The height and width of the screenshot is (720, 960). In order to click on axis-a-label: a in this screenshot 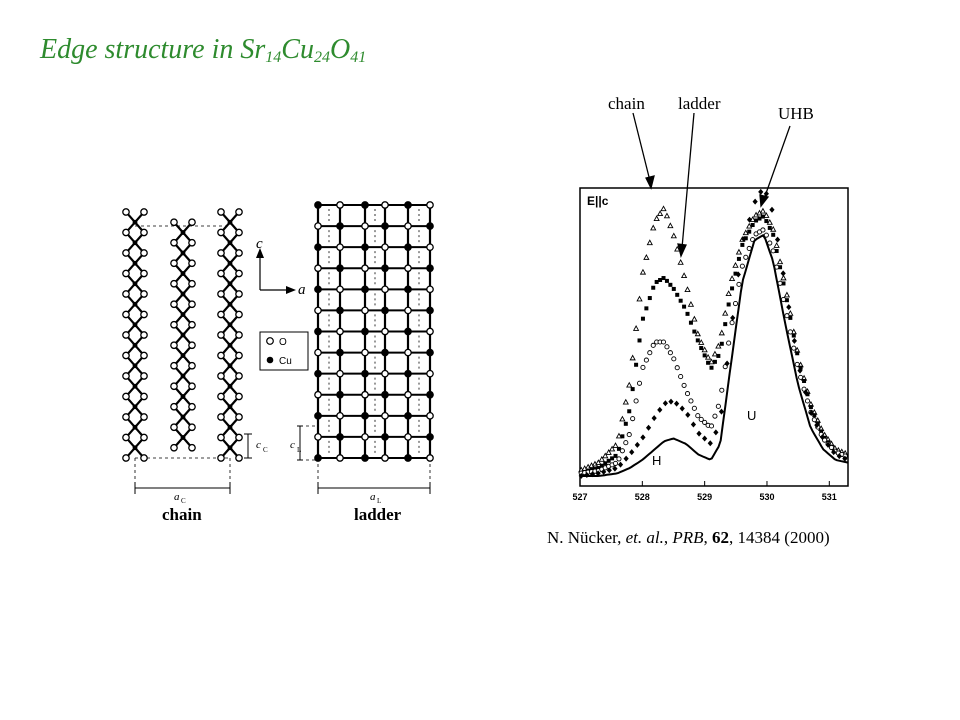, I will do `click(302, 290)`.